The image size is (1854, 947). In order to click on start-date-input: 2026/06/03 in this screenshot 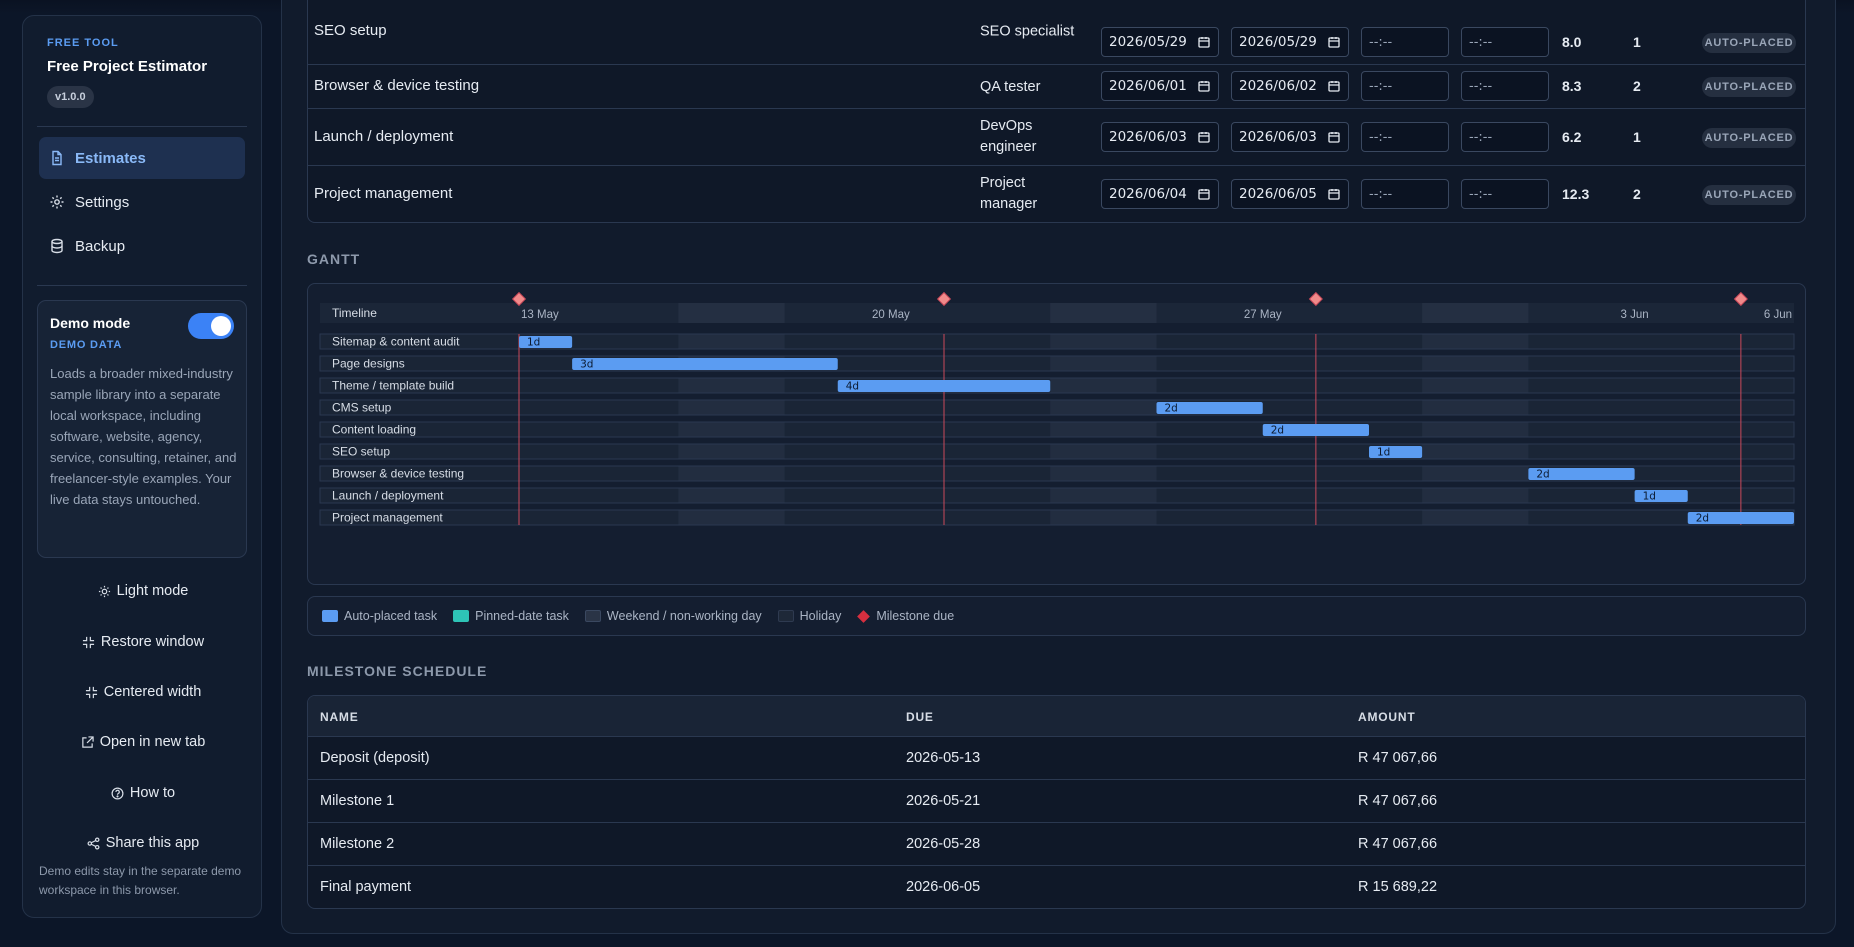, I will do `click(1160, 137)`.